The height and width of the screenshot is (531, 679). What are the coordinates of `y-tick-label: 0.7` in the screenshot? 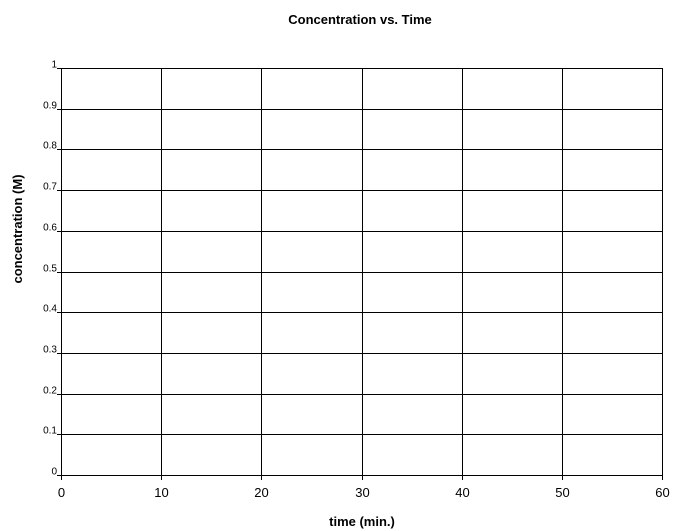 It's located at (50, 187).